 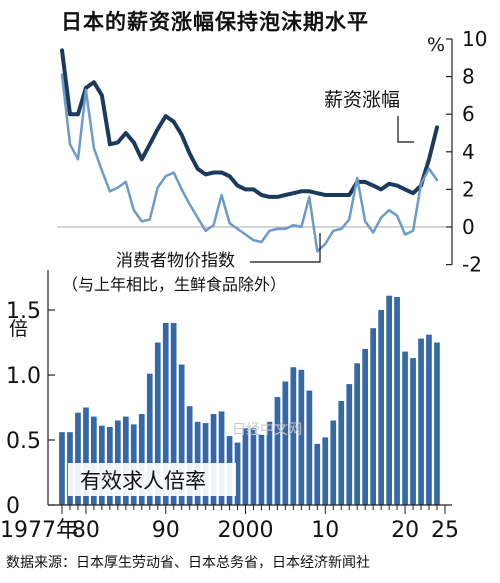 What do you see at coordinates (405, 428) in the screenshot?
I see `bar-2020` at bounding box center [405, 428].